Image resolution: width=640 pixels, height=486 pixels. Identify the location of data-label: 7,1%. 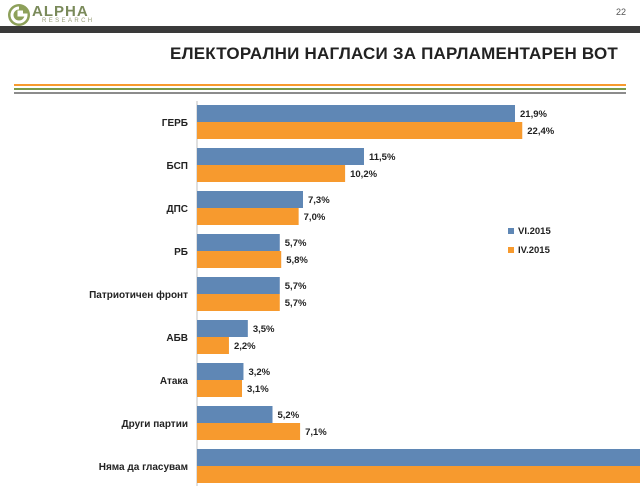
(316, 432).